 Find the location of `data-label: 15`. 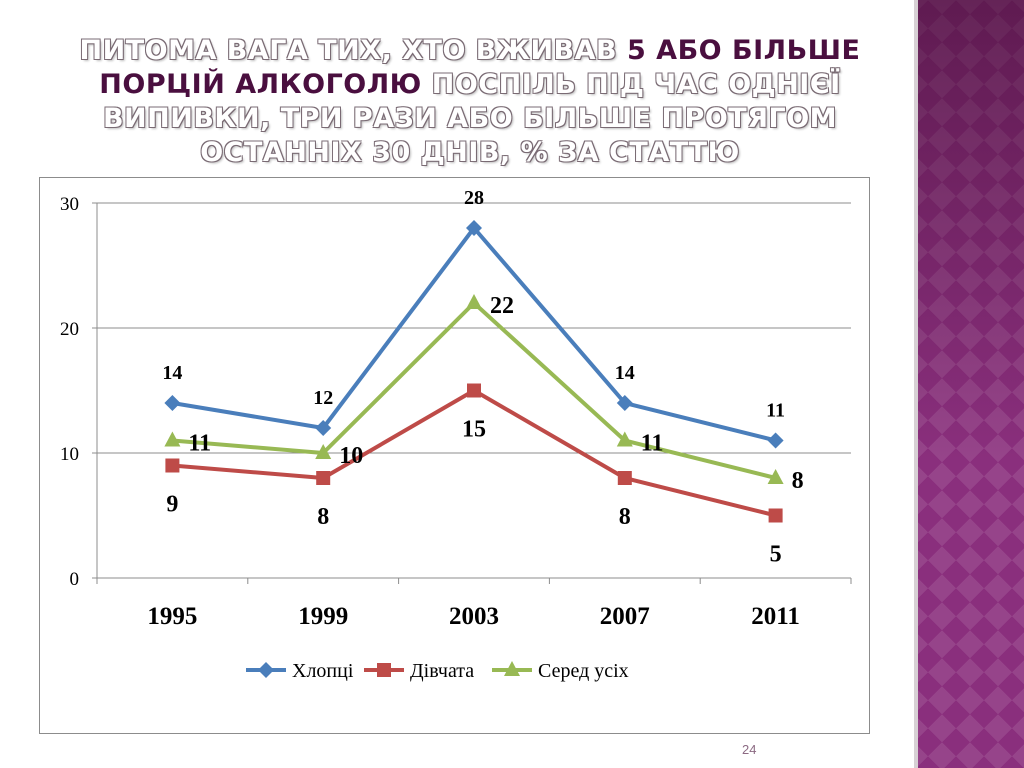

data-label: 15 is located at coordinates (474, 430).